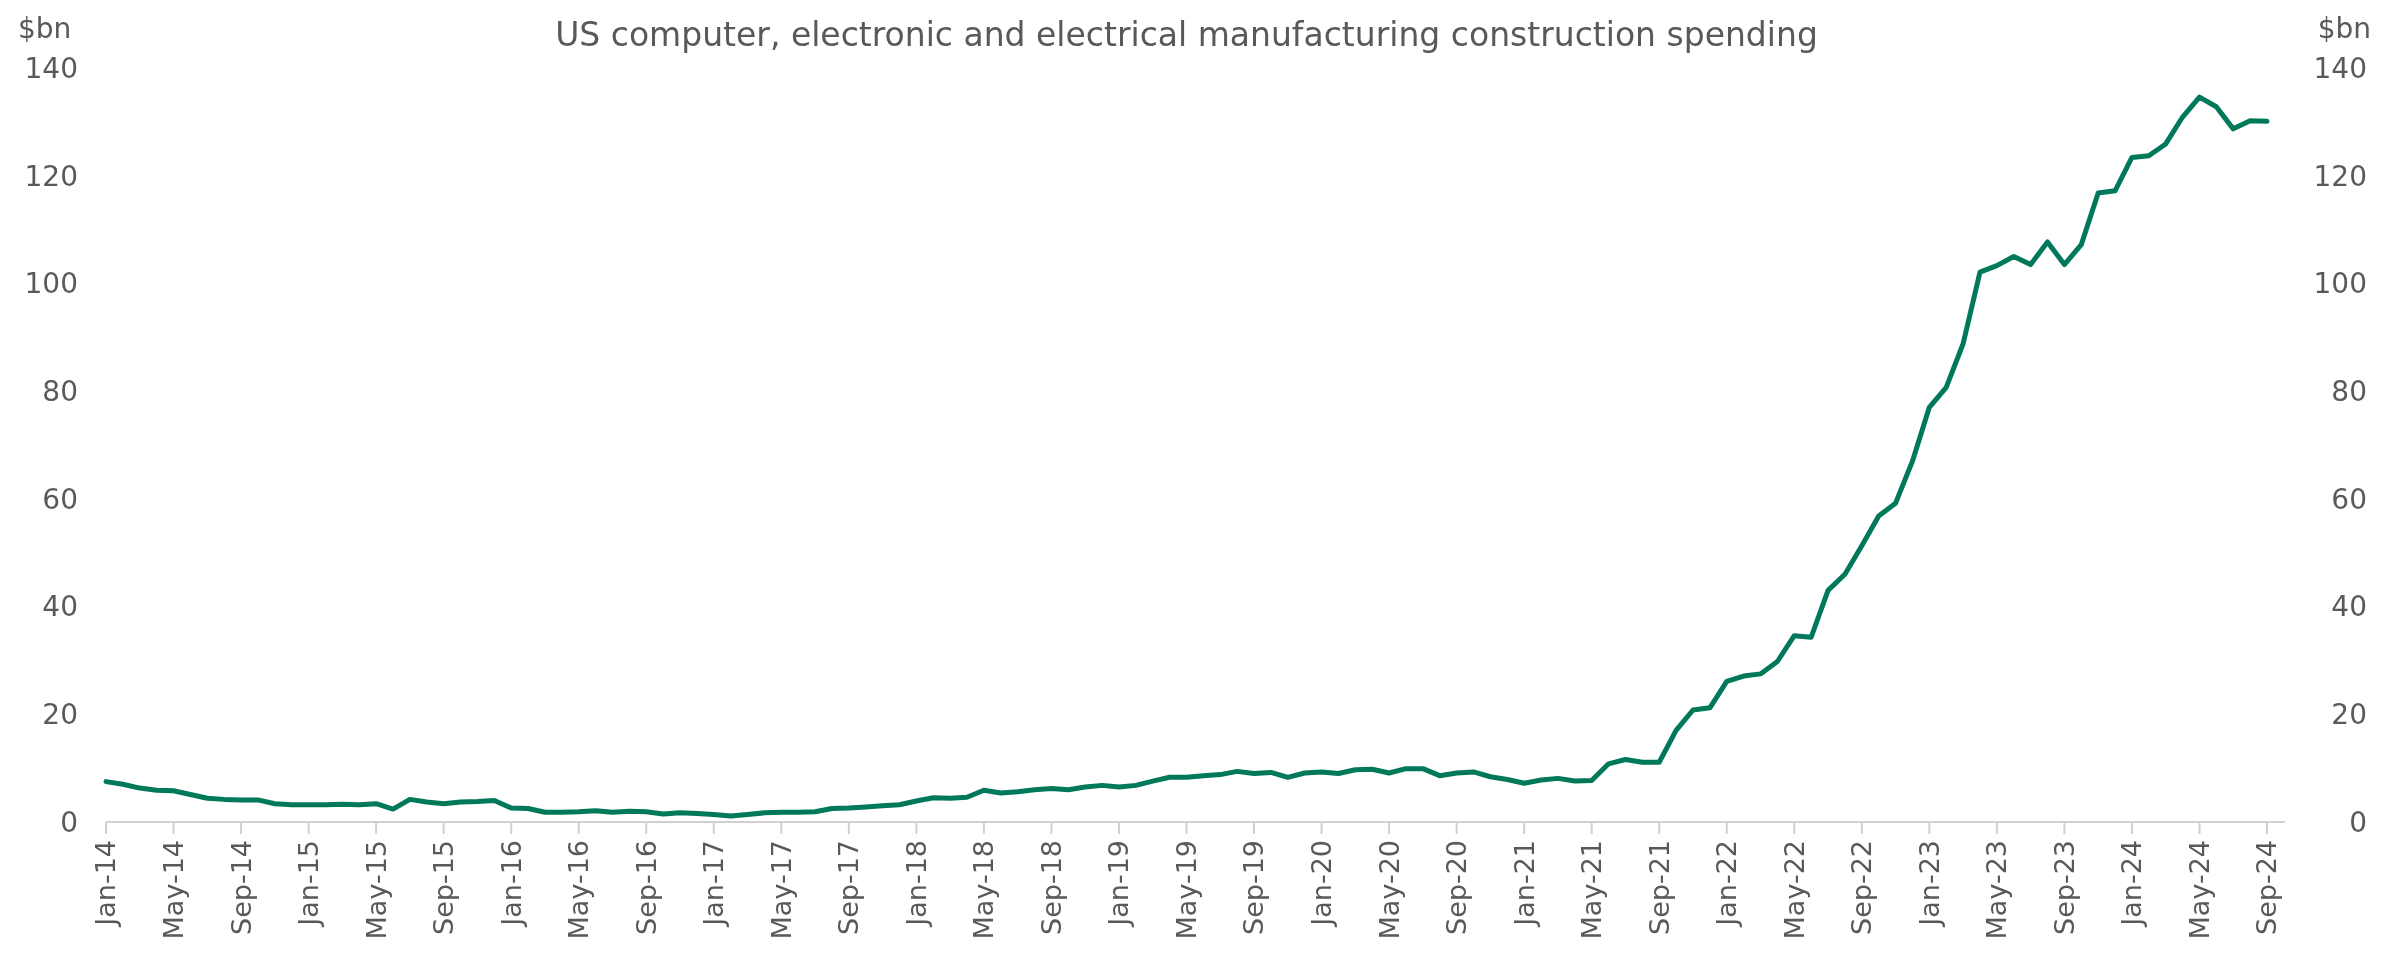 This screenshot has width=2389, height=964. What do you see at coordinates (1186, 34) in the screenshot?
I see `chart-title: US computer, electronic and electrical manufacturing construction spending` at bounding box center [1186, 34].